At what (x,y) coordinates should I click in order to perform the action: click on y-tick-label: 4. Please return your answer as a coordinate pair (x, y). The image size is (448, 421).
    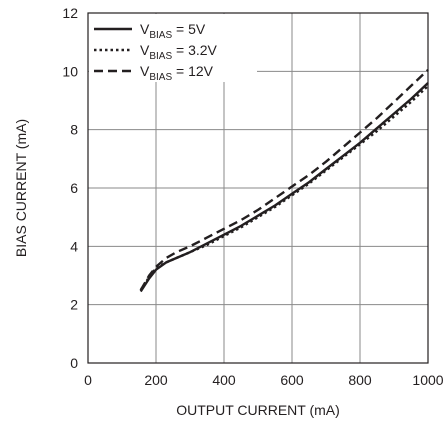
    Looking at the image, I should click on (74, 246).